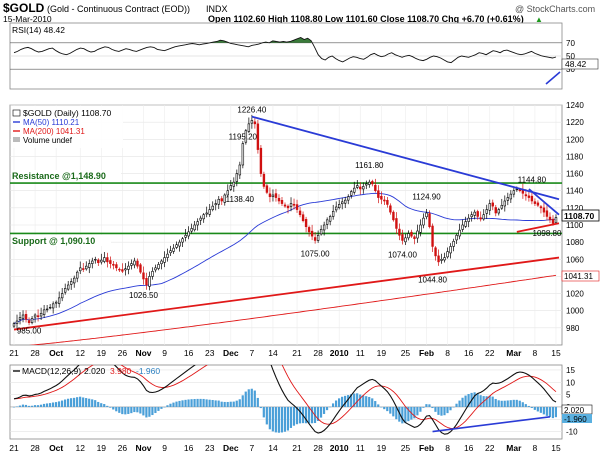  I want to click on date-tick-label: 16, so click(469, 353).